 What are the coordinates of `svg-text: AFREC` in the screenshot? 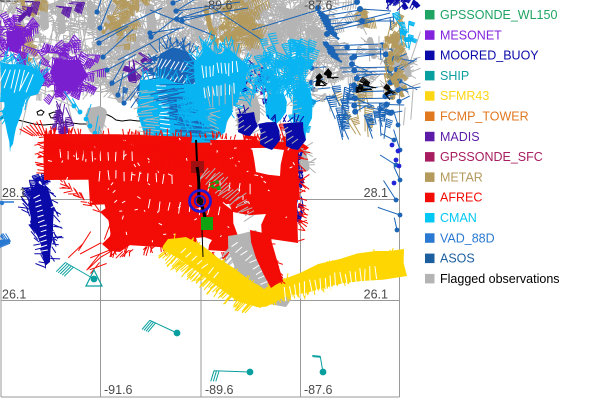 It's located at (461, 198).